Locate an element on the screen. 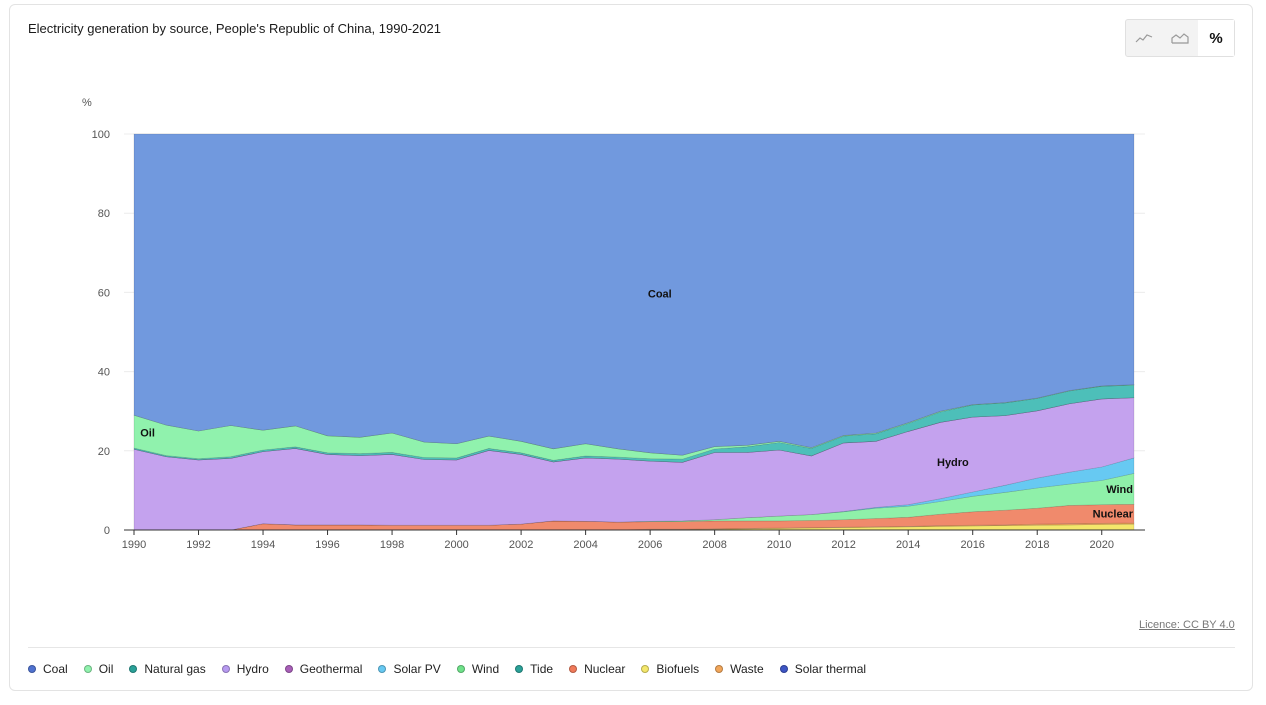 The height and width of the screenshot is (705, 1266). line-view-button is located at coordinates (1144, 38).